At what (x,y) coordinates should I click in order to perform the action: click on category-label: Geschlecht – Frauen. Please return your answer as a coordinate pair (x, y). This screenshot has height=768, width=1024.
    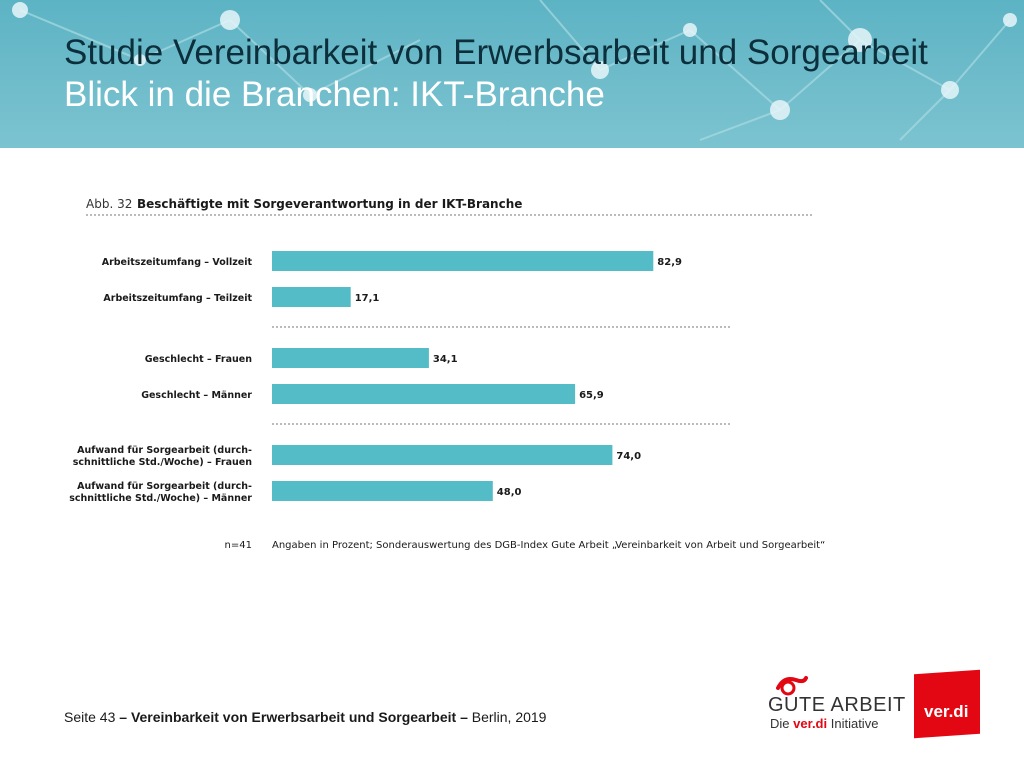
    Looking at the image, I should click on (198, 359).